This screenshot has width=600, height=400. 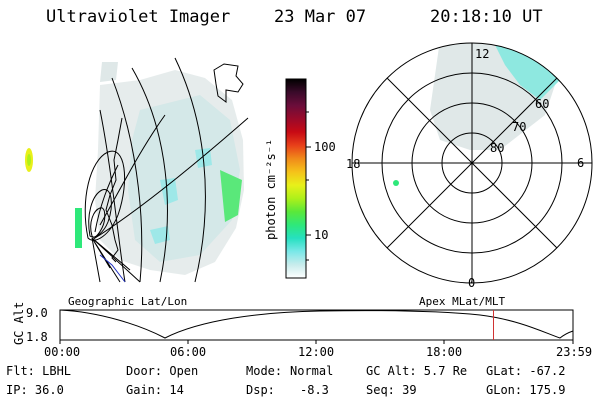 I want to click on x-tick-label-1: 06:00, so click(x=188, y=352).